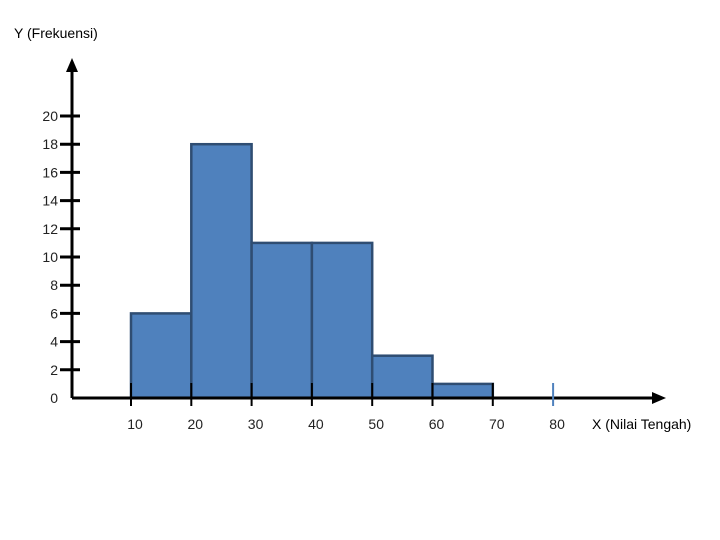 This screenshot has width=720, height=540. What do you see at coordinates (346, 407) in the screenshot?
I see `x-ticks-group: 10 20 30 40 50 60 70 80` at bounding box center [346, 407].